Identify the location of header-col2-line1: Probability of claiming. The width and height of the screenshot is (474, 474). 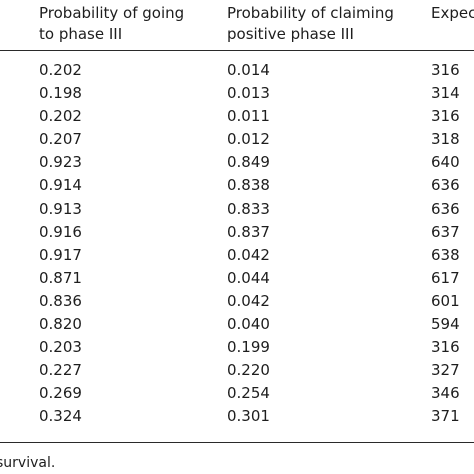
(310, 13).